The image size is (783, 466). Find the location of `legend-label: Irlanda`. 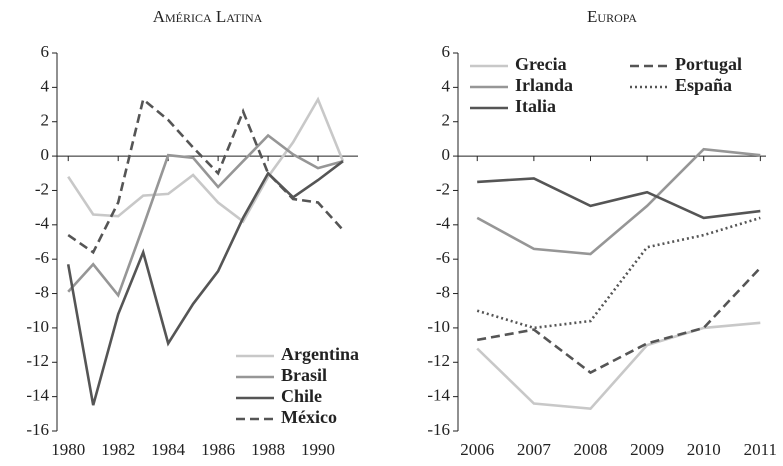

legend-label: Irlanda is located at coordinates (544, 85).